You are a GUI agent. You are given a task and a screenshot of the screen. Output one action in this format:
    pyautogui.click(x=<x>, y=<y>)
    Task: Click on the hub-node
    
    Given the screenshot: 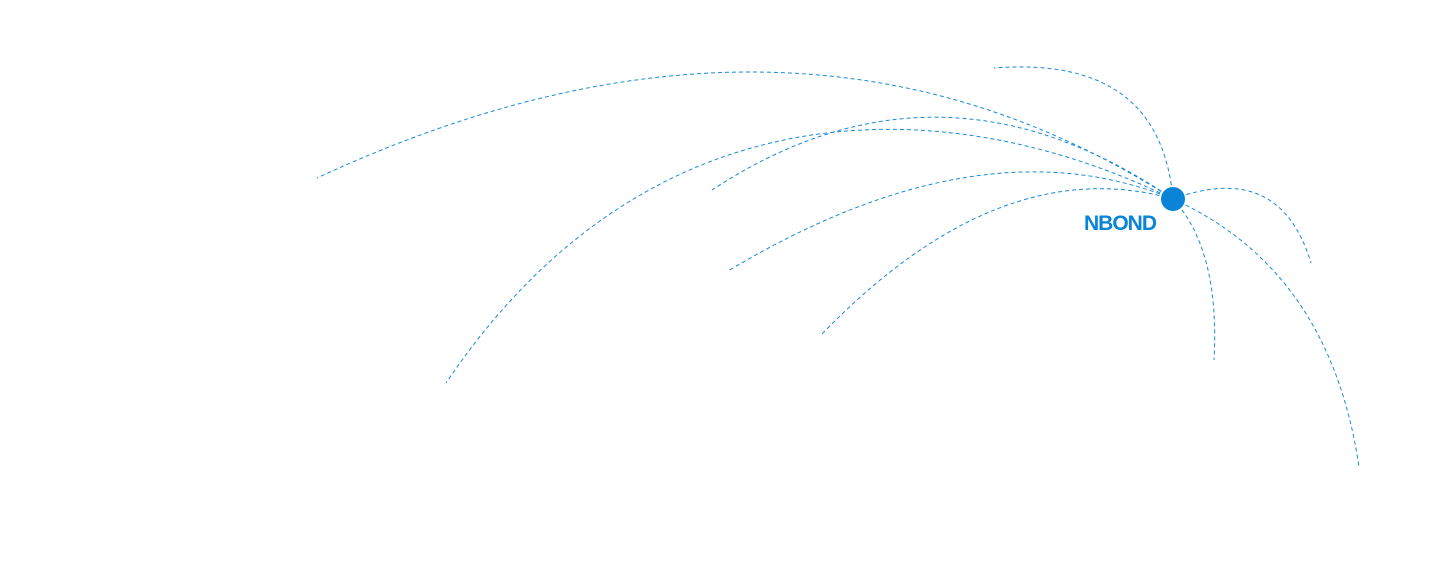 What is the action you would take?
    pyautogui.click(x=1173, y=199)
    